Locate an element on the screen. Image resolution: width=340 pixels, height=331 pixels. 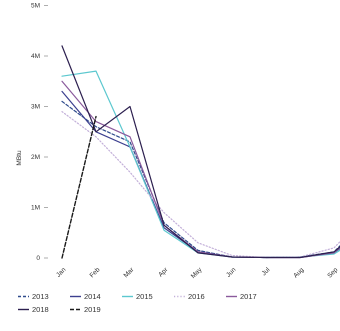
legend-item-2015: 2015 is located at coordinates (137, 296).